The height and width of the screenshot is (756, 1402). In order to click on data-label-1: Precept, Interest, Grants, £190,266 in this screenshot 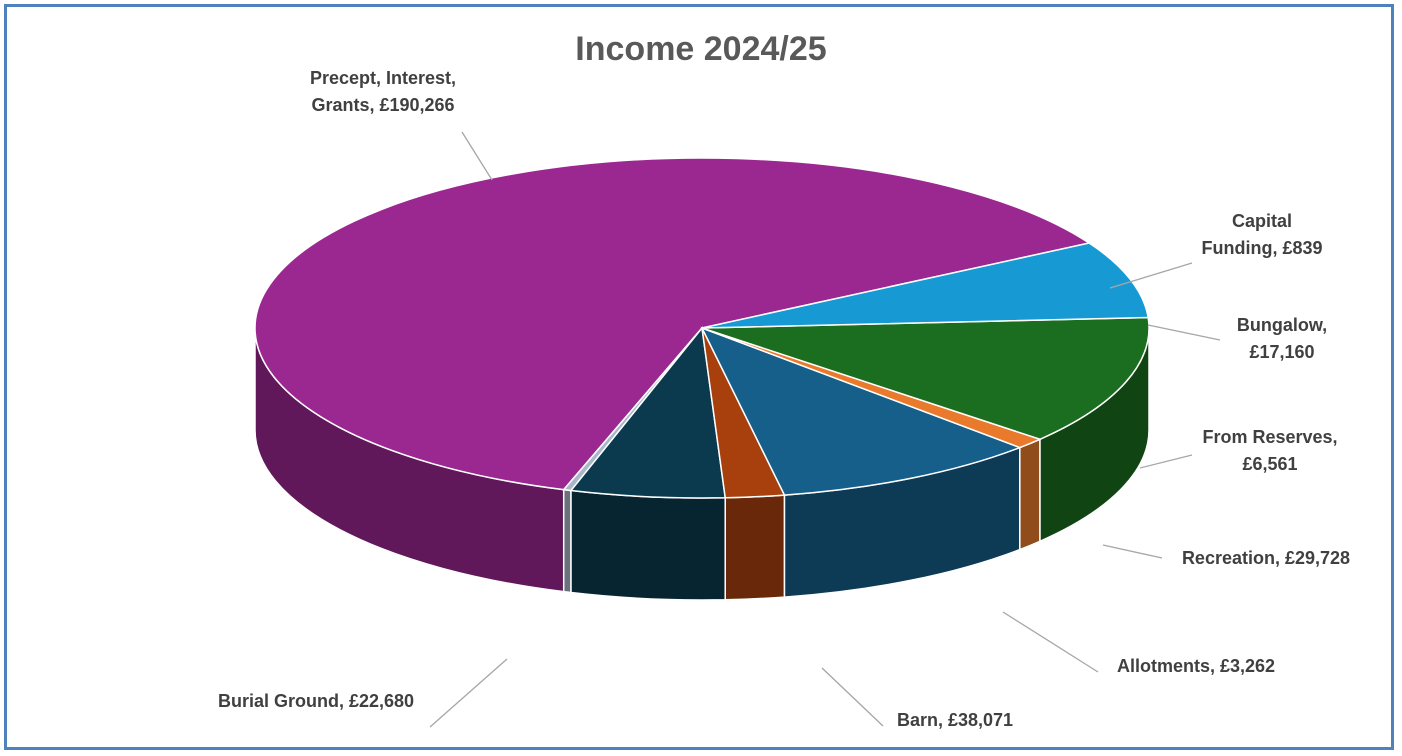, I will do `click(383, 91)`.